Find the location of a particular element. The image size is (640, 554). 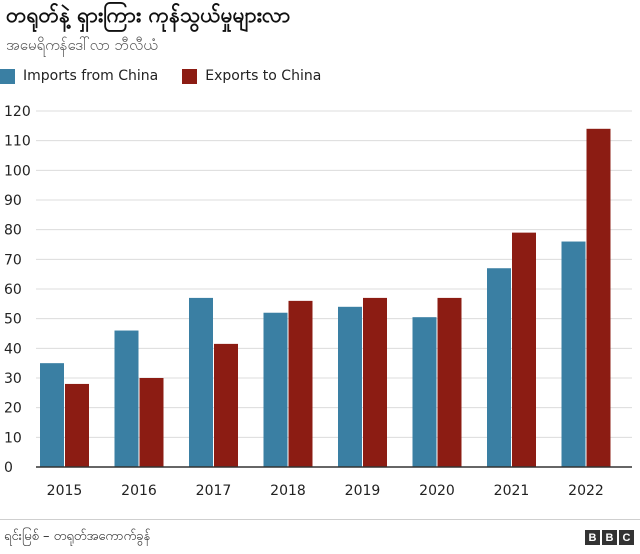

bar-imports-2017 is located at coordinates (201, 382).